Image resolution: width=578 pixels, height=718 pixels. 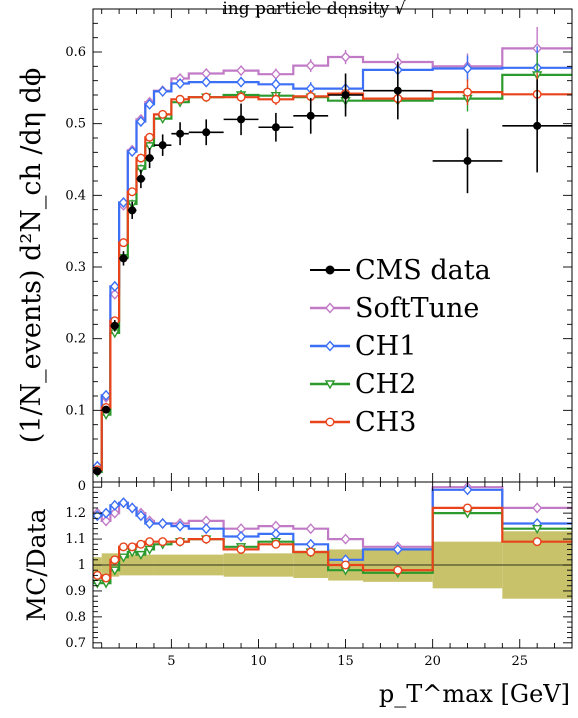 What do you see at coordinates (258, 661) in the screenshot?
I see `x-tick-label: 10` at bounding box center [258, 661].